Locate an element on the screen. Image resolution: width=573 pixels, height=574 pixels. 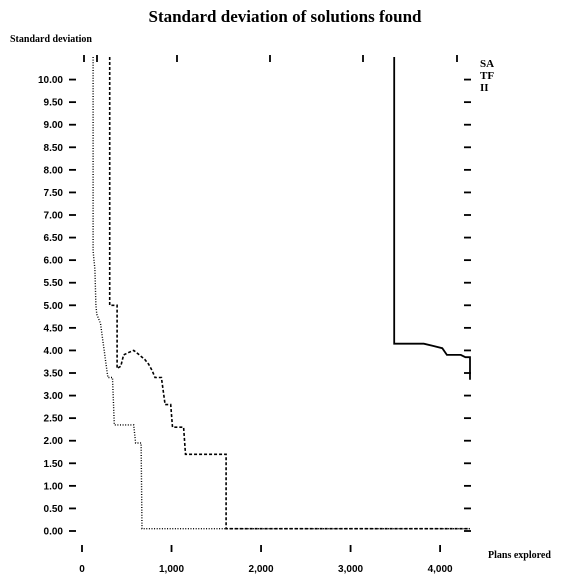
y-tick-label: 7.50 is located at coordinates (54, 193).